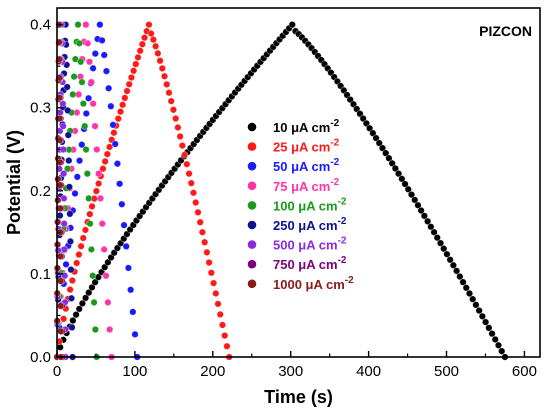 The image size is (550, 412). Describe the element at coordinates (313, 283) in the screenshot. I see `legend-label: 1000 μA cm-2` at that location.